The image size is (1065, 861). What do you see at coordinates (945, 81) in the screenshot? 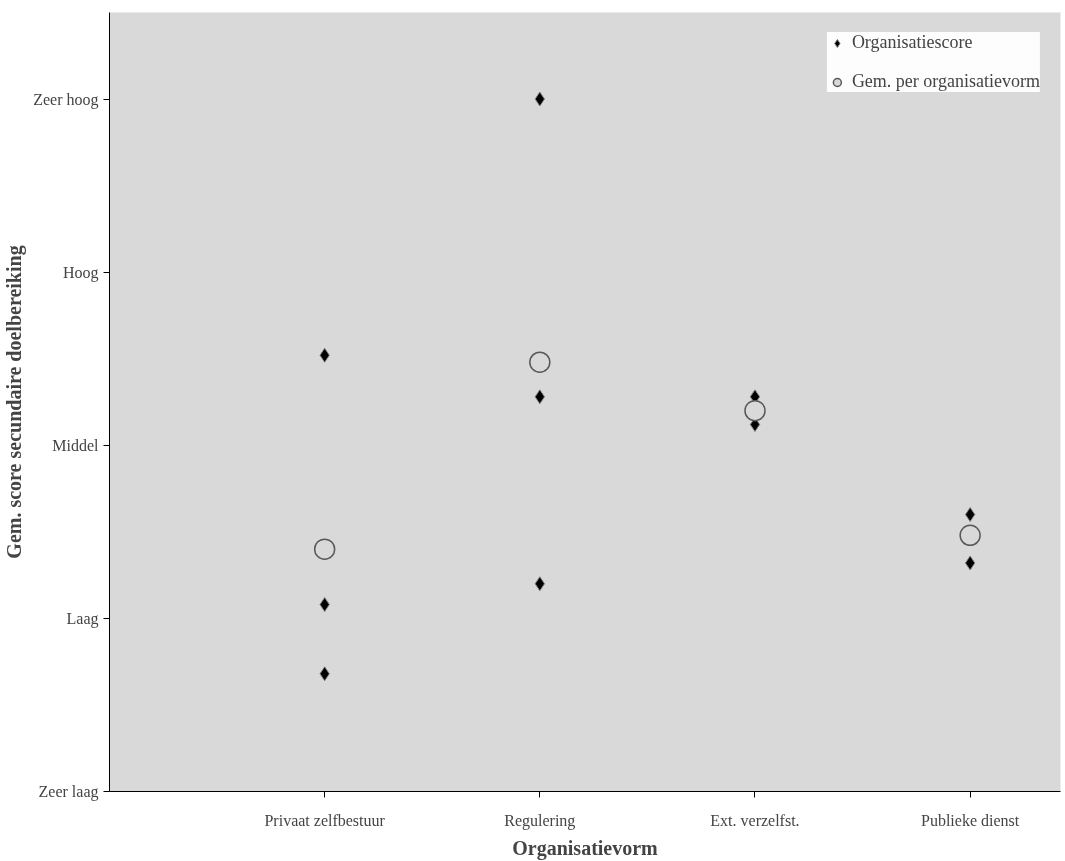
I see `legend-label: Gem. per organisatievorm` at bounding box center [945, 81].